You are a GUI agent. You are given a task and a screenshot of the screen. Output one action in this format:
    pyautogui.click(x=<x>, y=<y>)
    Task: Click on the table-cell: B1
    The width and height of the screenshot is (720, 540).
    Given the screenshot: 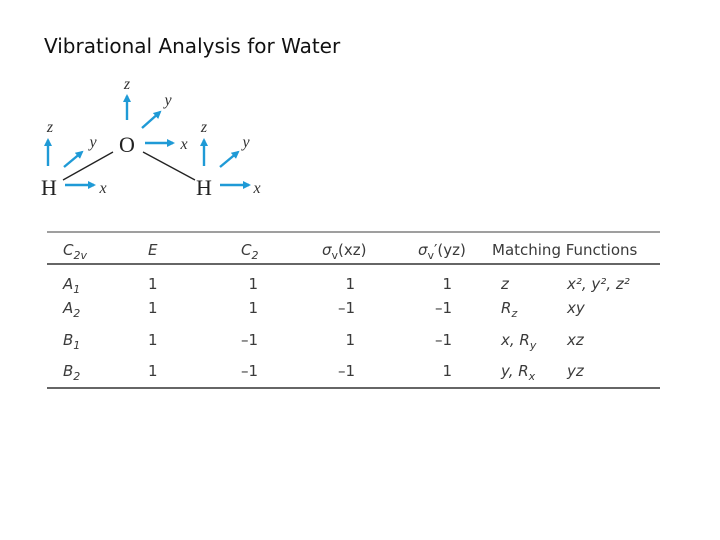 What is the action you would take?
    pyautogui.click(x=71, y=341)
    